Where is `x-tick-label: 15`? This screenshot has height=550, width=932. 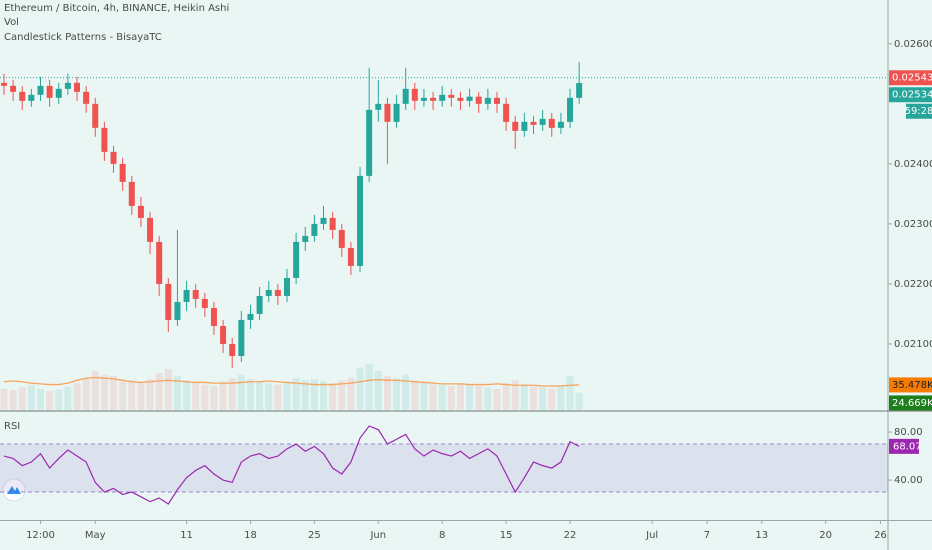
x-tick-label: 15 is located at coordinates (506, 535).